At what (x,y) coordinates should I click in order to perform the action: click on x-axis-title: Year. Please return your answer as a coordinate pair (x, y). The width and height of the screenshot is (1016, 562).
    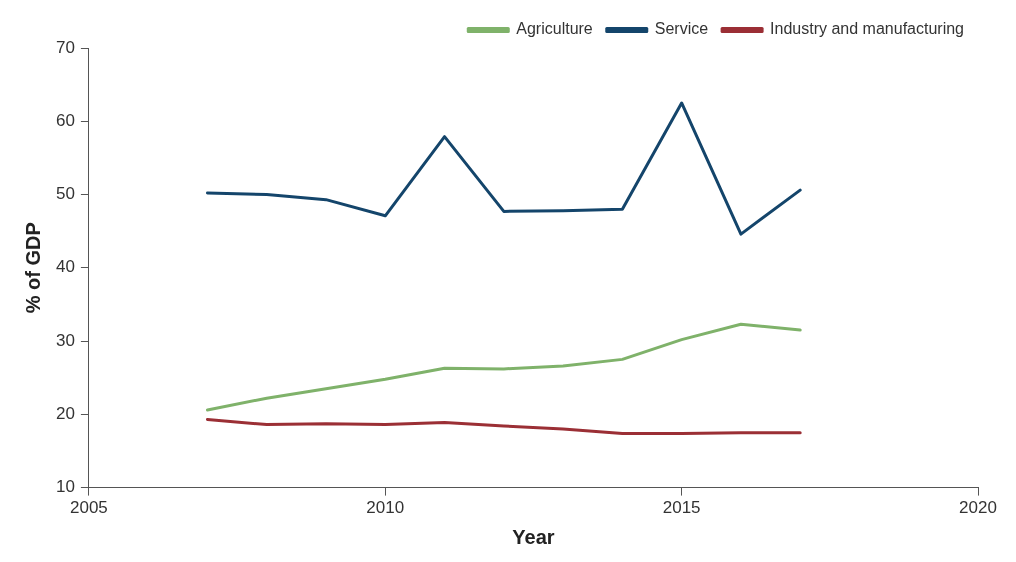
    Looking at the image, I should click on (533, 536).